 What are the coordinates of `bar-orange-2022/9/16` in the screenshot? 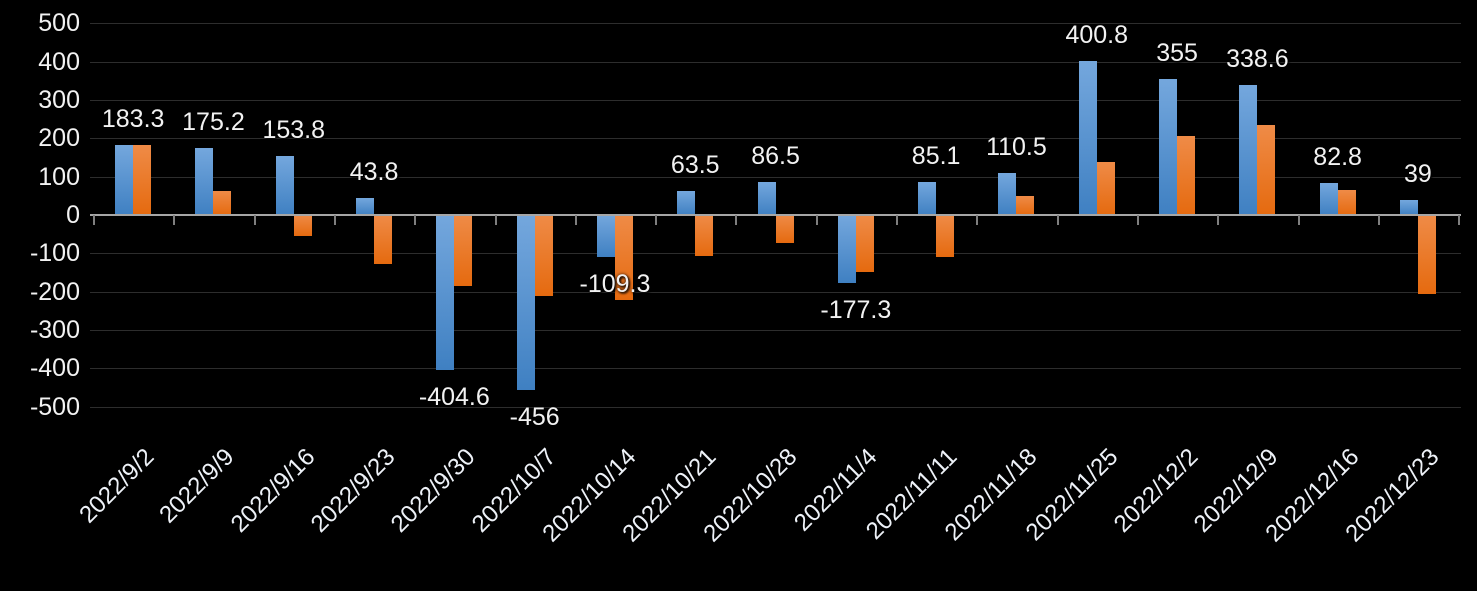 It's located at (302, 226).